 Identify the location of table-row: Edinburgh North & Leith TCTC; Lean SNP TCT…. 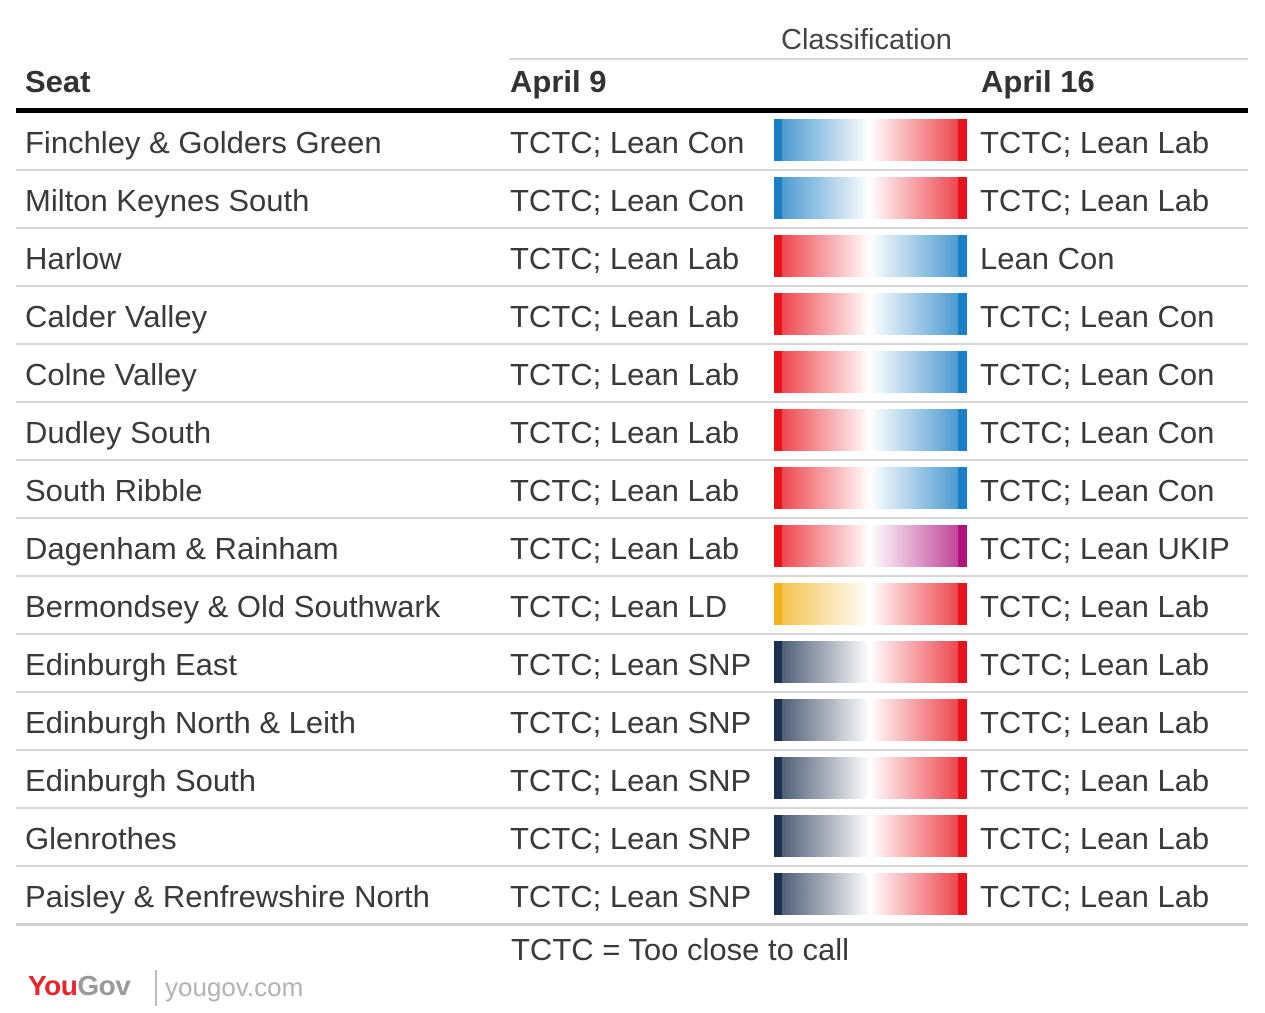
(632, 722).